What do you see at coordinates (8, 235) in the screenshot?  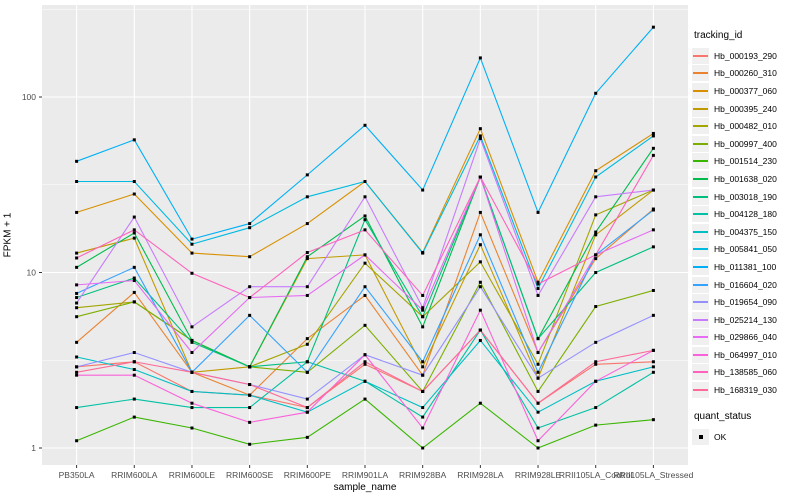 I see `y-axis-title: FPKM + 1` at bounding box center [8, 235].